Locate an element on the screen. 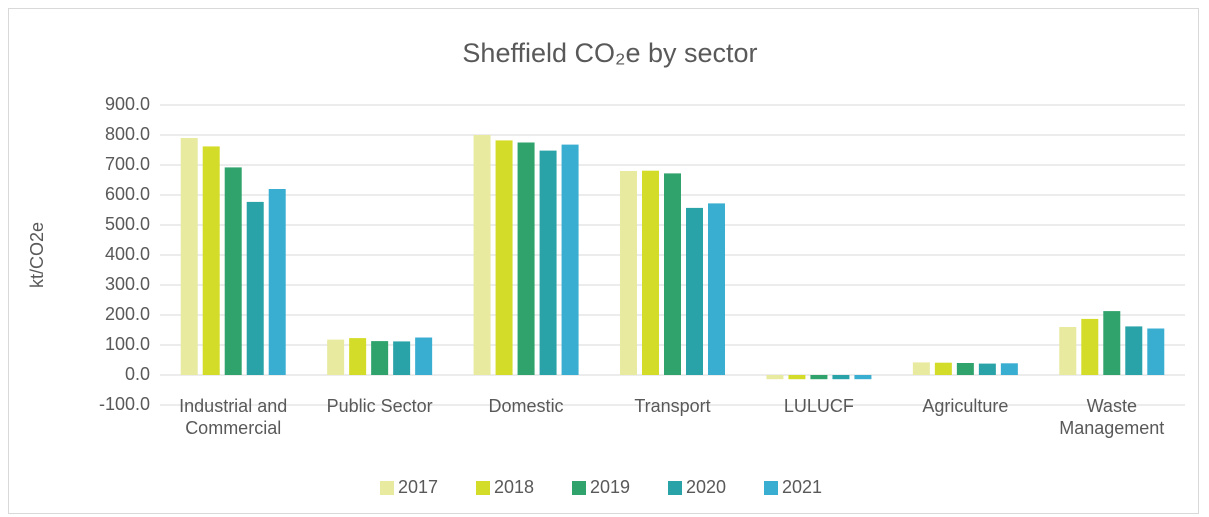 The width and height of the screenshot is (1209, 517). y-tick-label: 0.0 is located at coordinates (137, 374).